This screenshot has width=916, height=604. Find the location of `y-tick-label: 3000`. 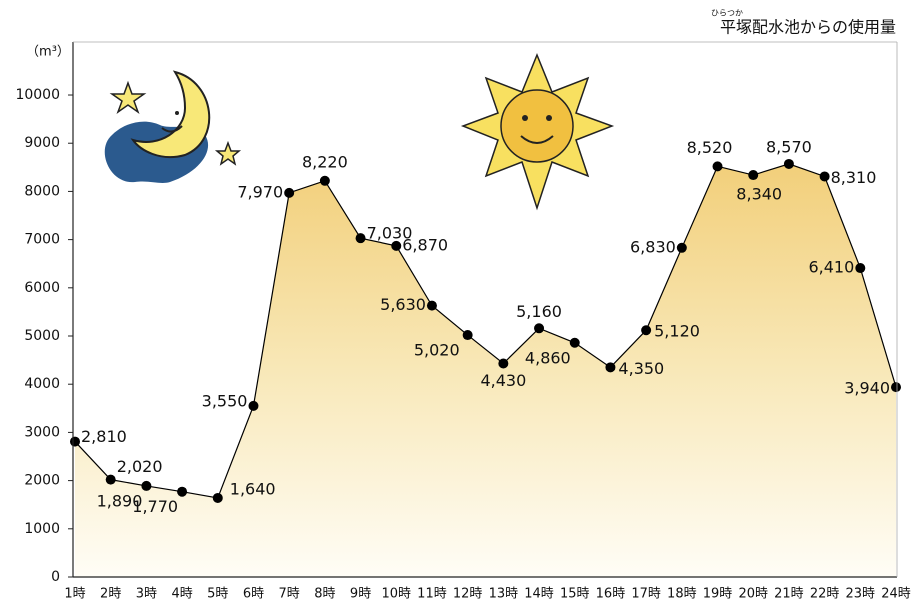

y-tick-label: 3000 is located at coordinates (42, 432).